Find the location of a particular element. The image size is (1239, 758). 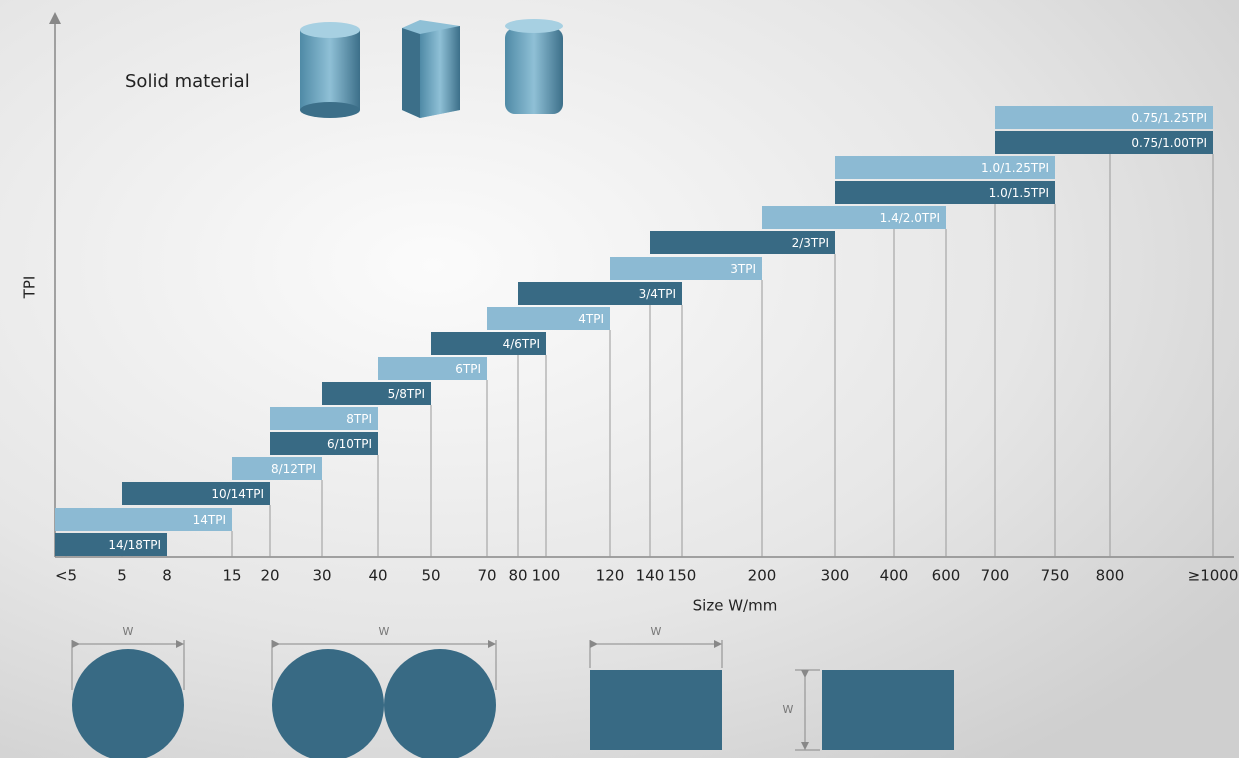

x-tick-label: 80 is located at coordinates (517, 576).